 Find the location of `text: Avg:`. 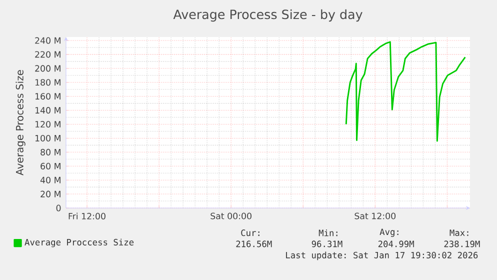

text: Avg: is located at coordinates (389, 232).